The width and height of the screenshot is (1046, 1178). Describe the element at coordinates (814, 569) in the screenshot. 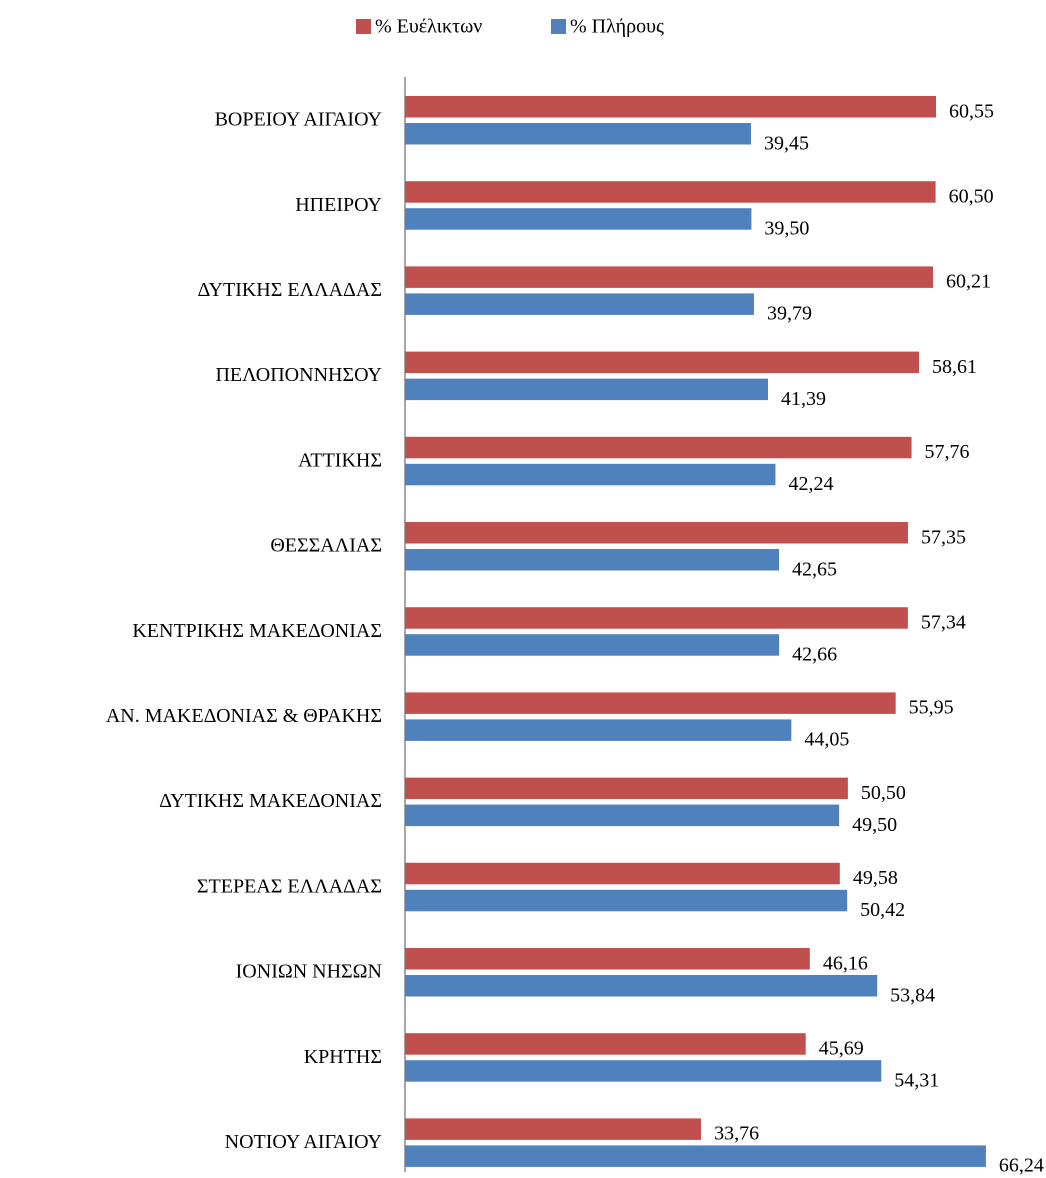

I see `data-label: 42,65` at that location.